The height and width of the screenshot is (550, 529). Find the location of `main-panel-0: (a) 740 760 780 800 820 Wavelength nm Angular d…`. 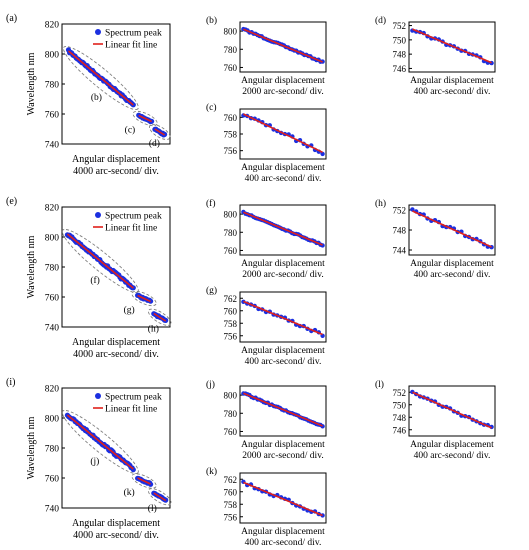

main-panel-0: (a) 740 760 780 800 820 Wavelength nm Angular d… is located at coordinates (88, 95).